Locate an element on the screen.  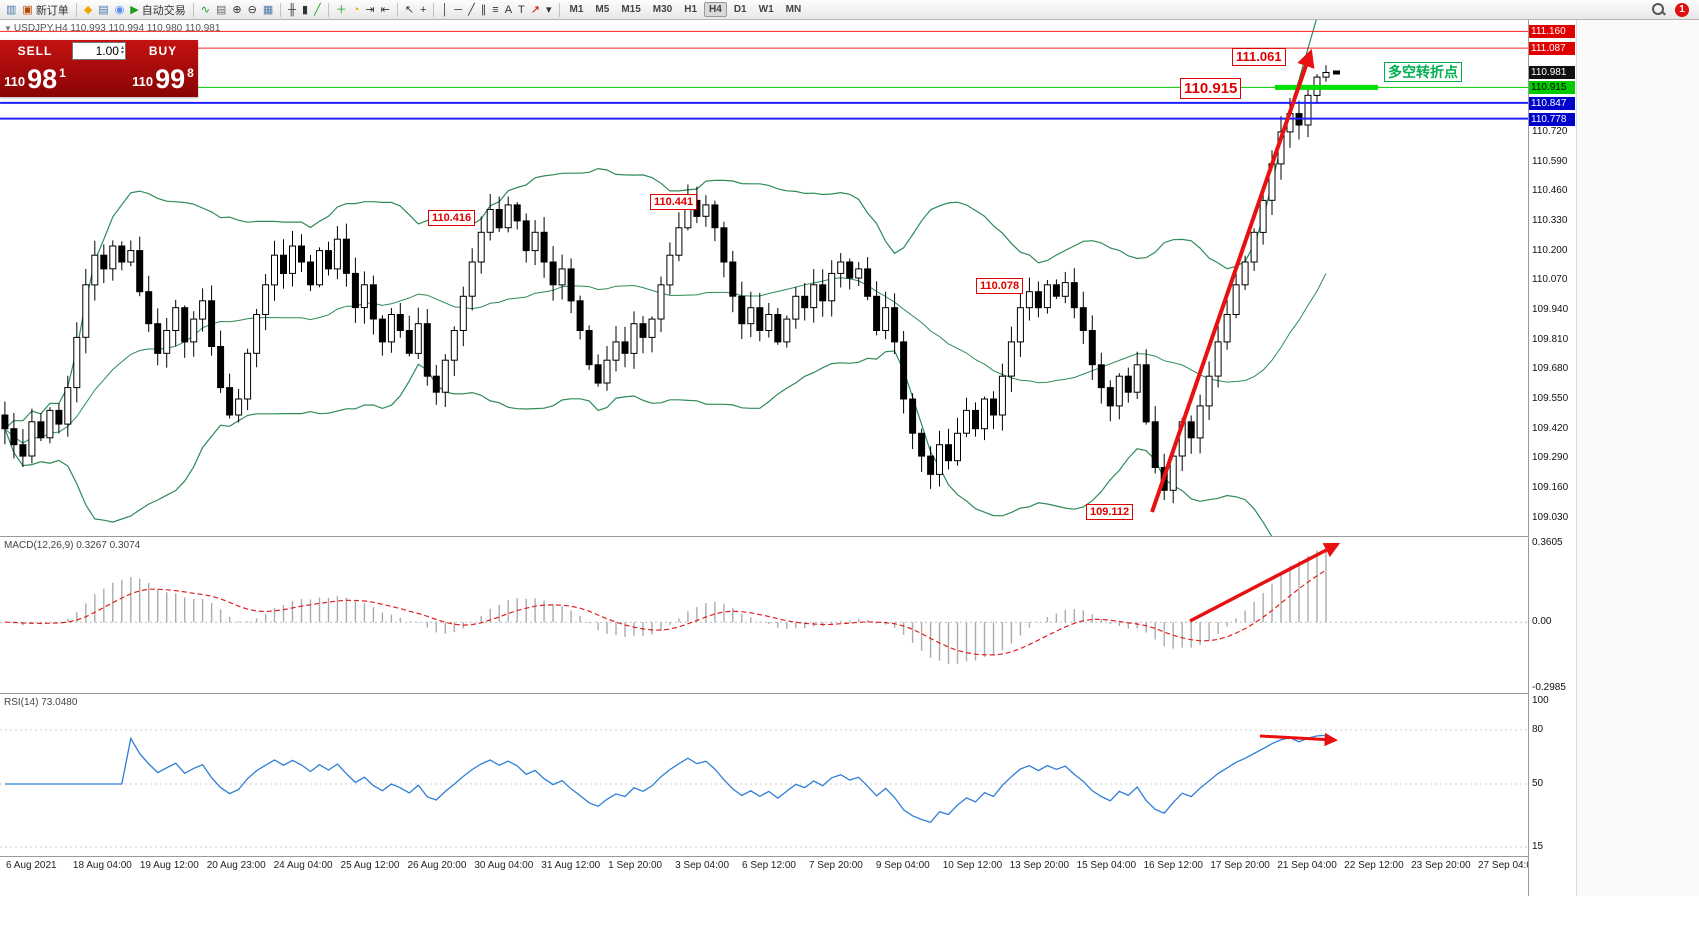
new-chart-icon: ＋ is located at coordinates (341, 10).